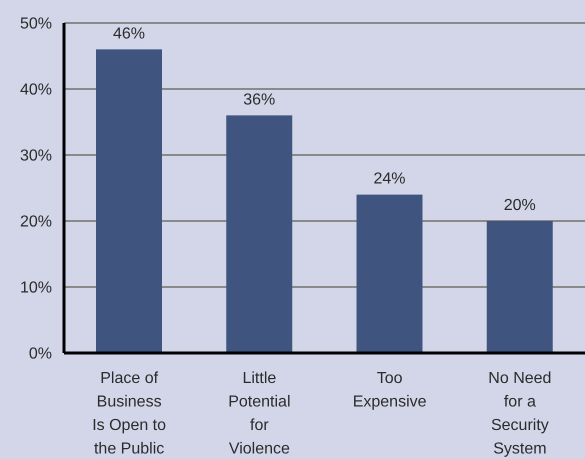 This screenshot has height=459, width=585. What do you see at coordinates (259, 99) in the screenshot?
I see `data-label: 36%` at bounding box center [259, 99].